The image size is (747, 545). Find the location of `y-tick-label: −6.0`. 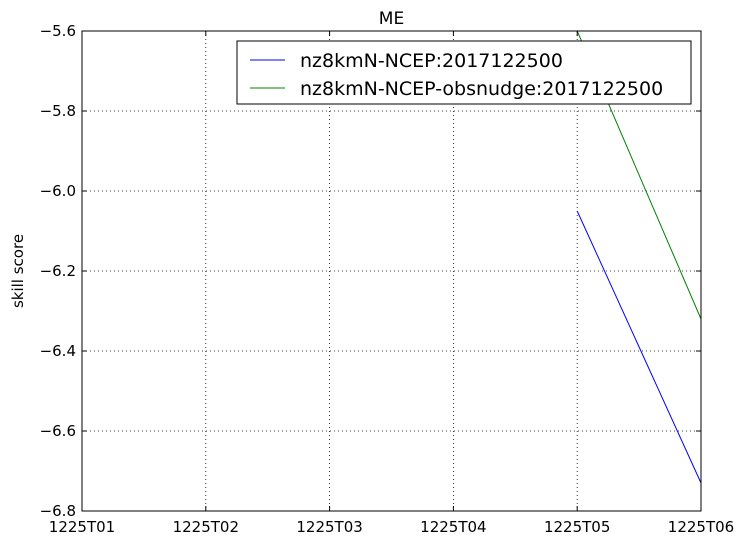

y-tick-label: −6.0 is located at coordinates (58, 191).